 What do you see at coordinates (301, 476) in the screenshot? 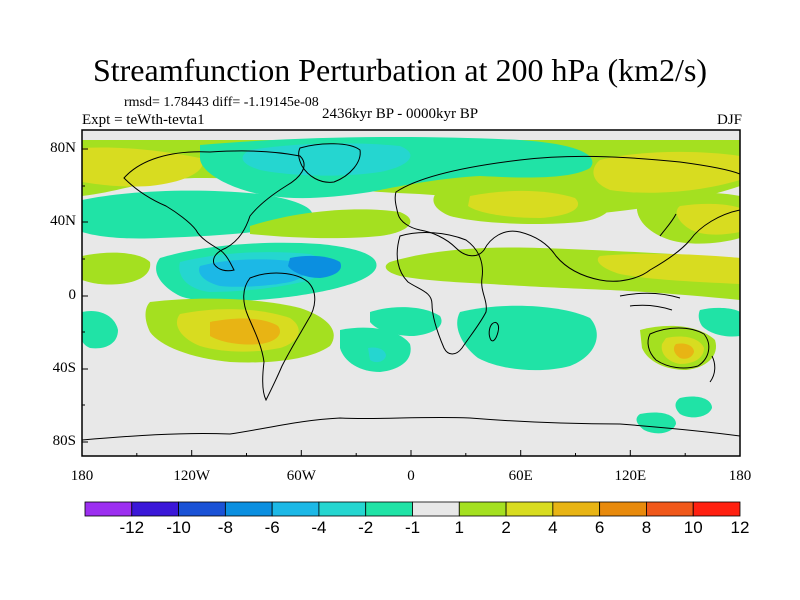
I see `lon-label-60w: 60W` at bounding box center [301, 476].